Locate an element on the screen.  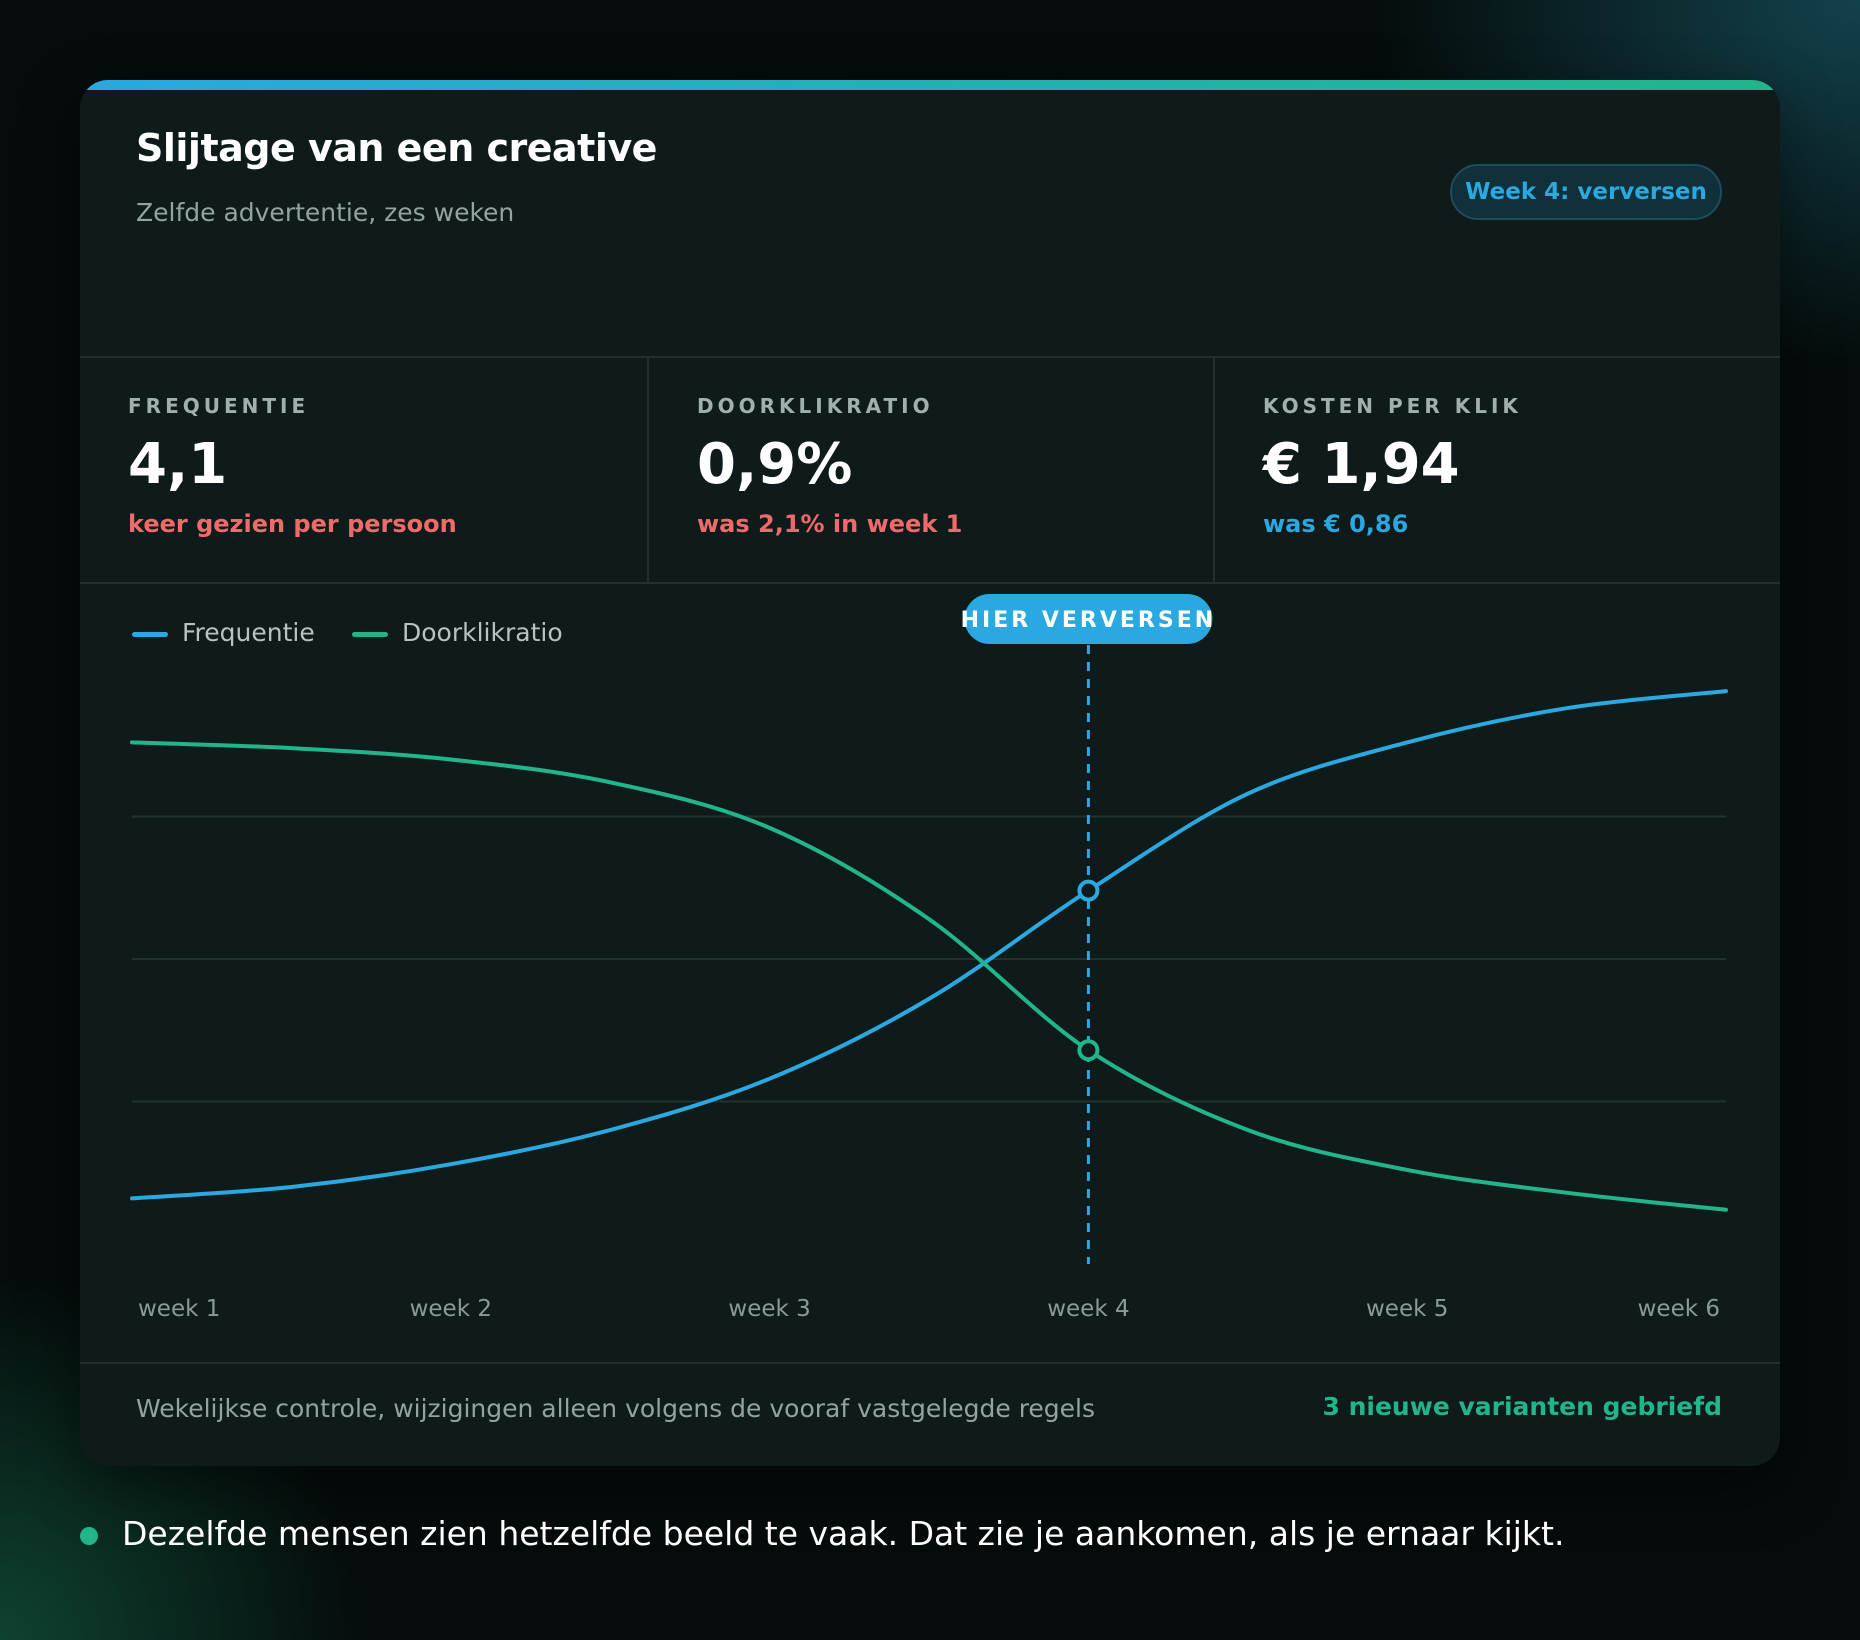
ctr-marker-point is located at coordinates (1088, 1050).